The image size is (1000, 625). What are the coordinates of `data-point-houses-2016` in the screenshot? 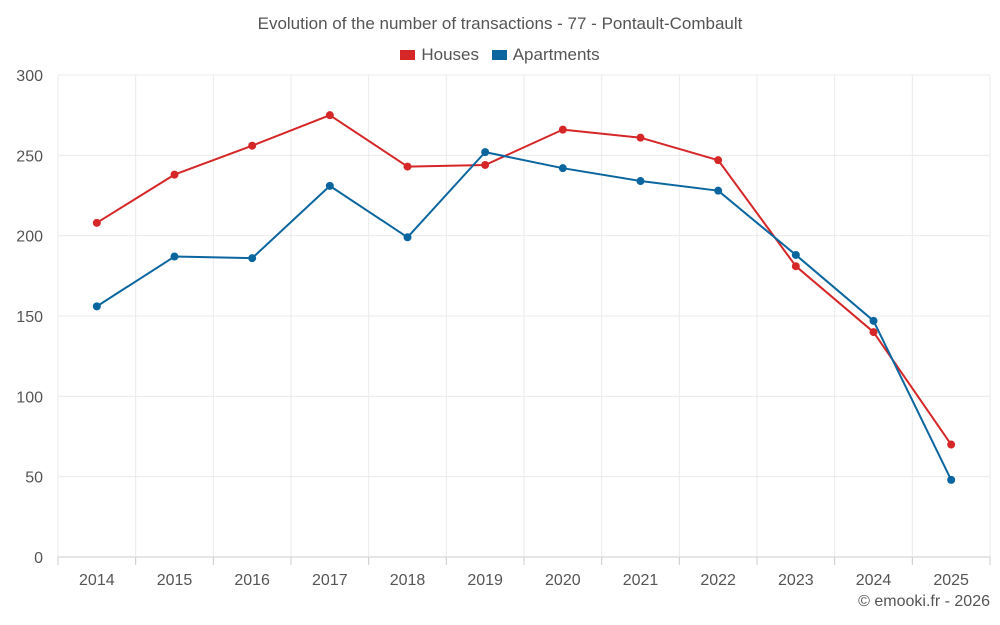 It's located at (252, 145).